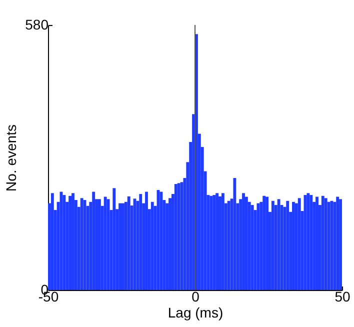  I want to click on x-axis-title: Lag (ms), so click(196, 312).